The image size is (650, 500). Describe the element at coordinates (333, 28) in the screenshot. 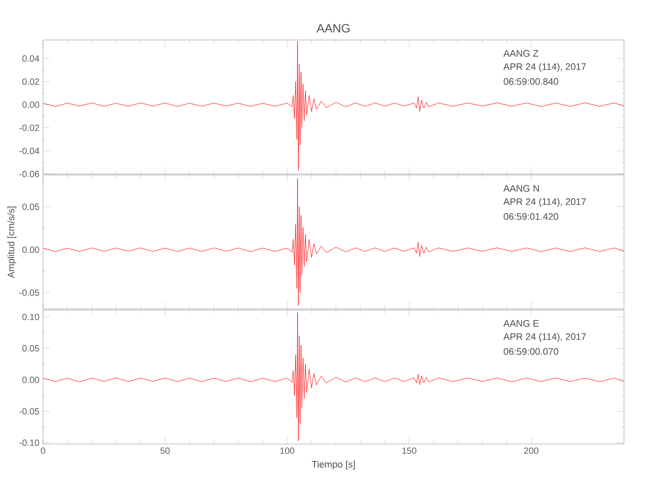

I see `chart-title: AANG` at that location.